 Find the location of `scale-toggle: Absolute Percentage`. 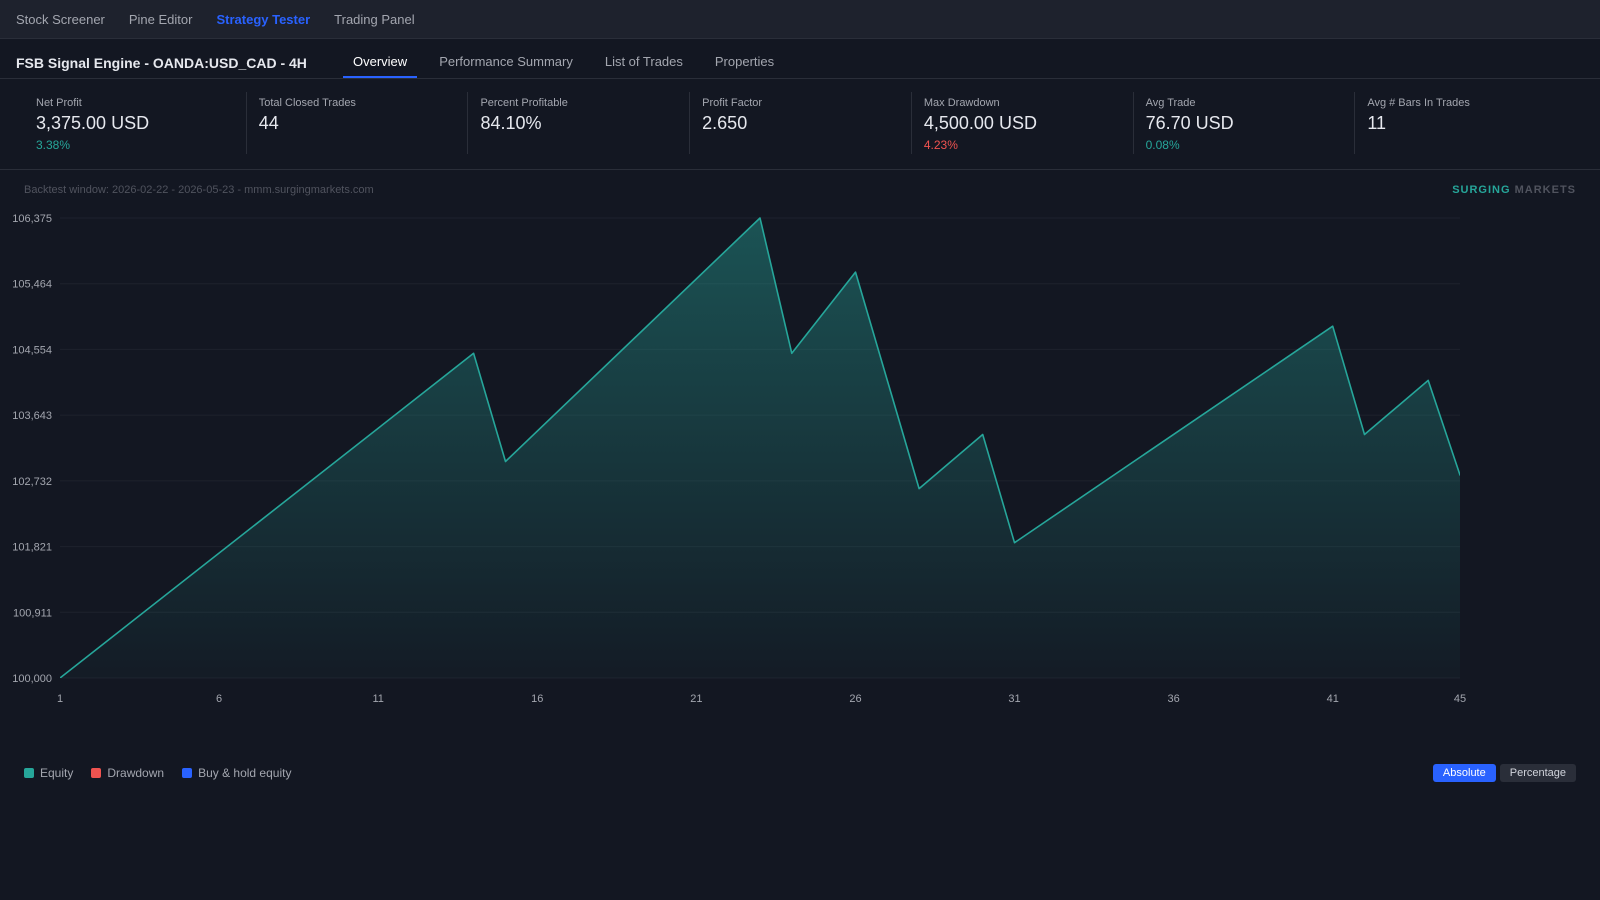

scale-toggle: Absolute Percentage is located at coordinates (1502, 773).